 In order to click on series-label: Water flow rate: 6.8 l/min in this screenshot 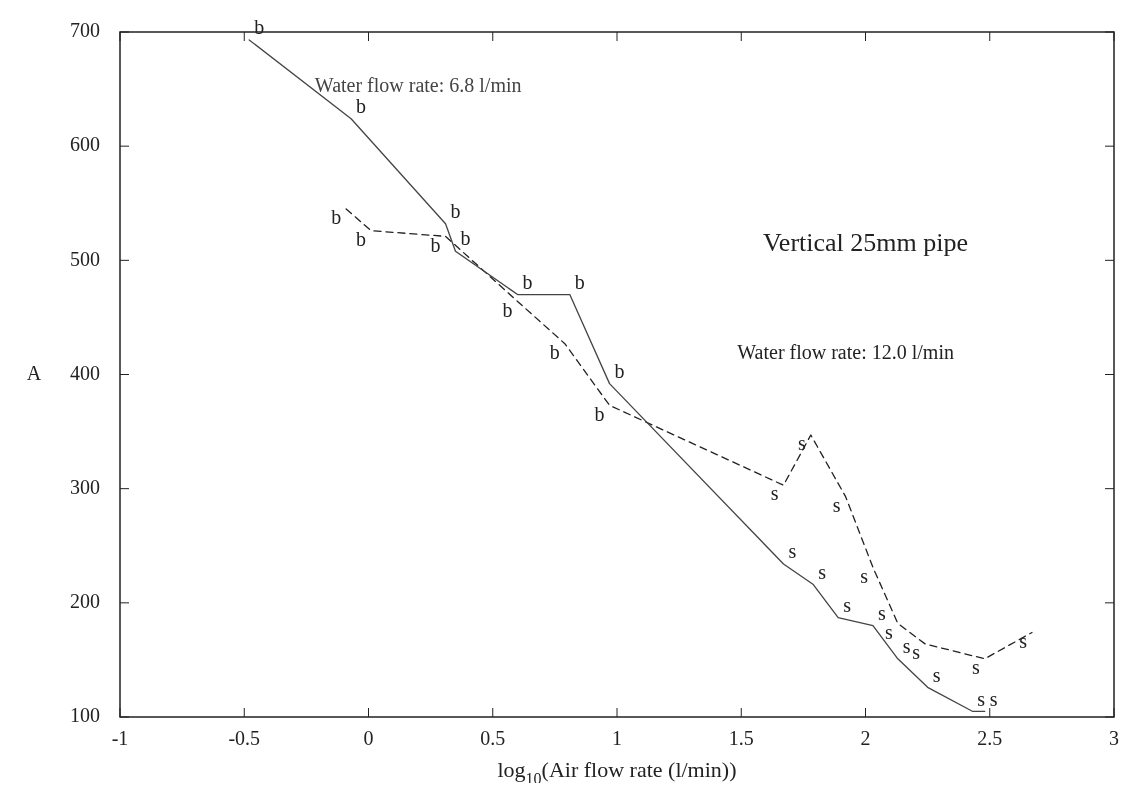, I will do `click(418, 85)`.